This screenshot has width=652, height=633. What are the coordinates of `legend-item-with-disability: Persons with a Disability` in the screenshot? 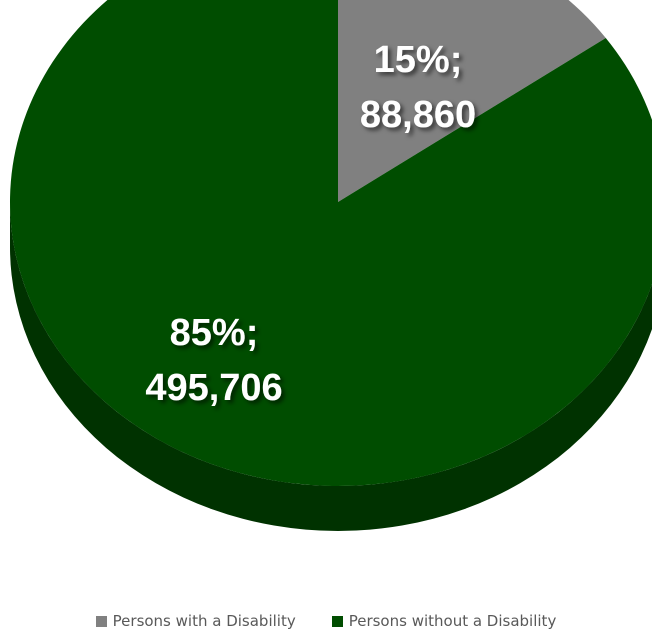 It's located at (195, 621).